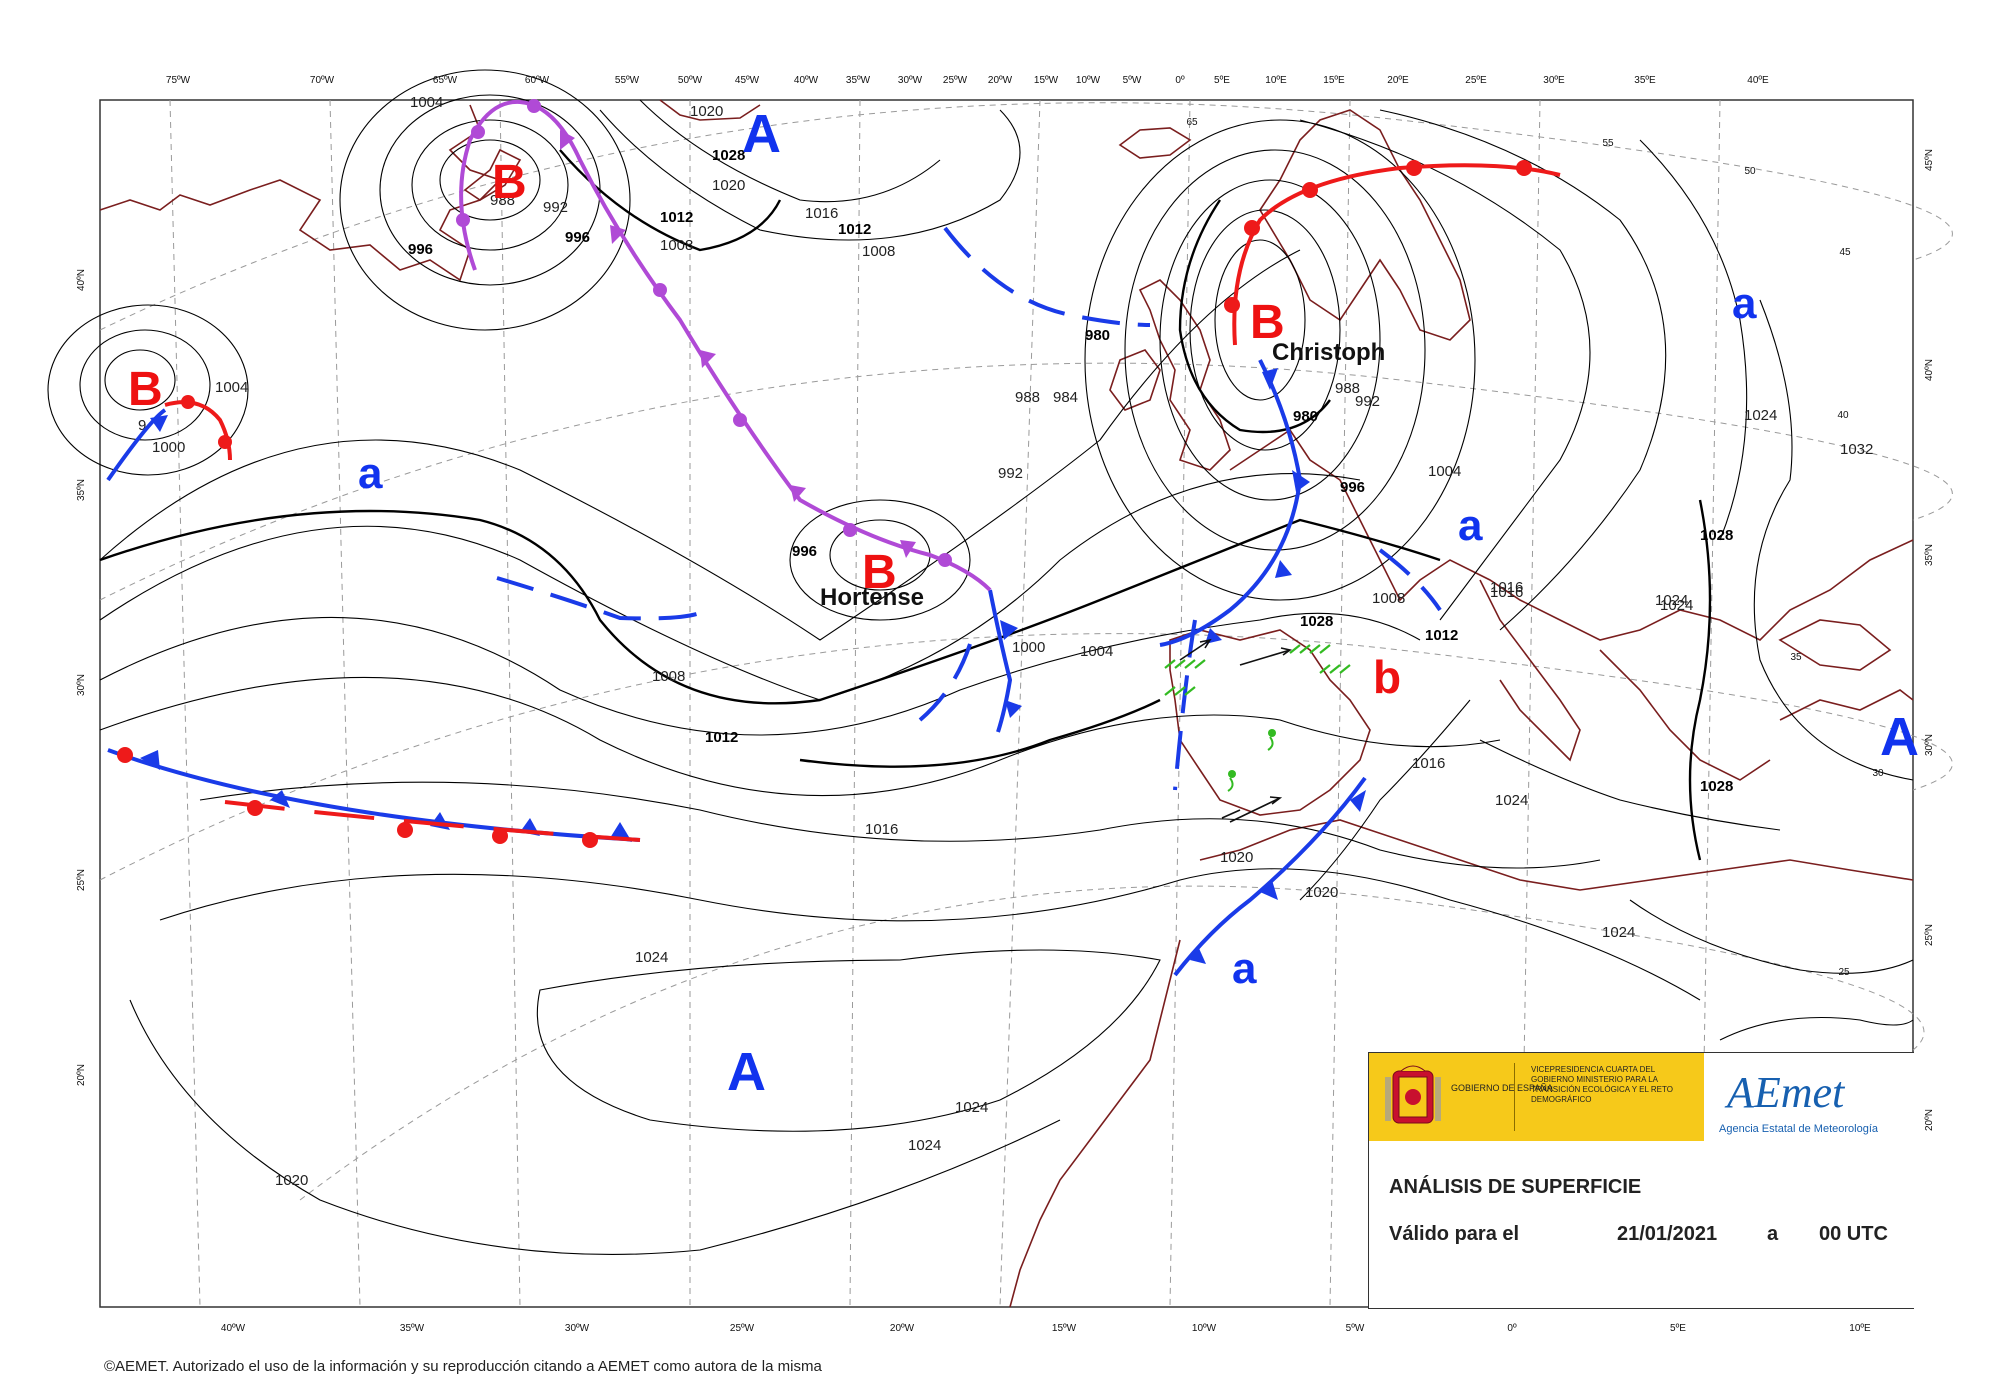  What do you see at coordinates (627, 80) in the screenshot?
I see `tick-label: 55ºW` at bounding box center [627, 80].